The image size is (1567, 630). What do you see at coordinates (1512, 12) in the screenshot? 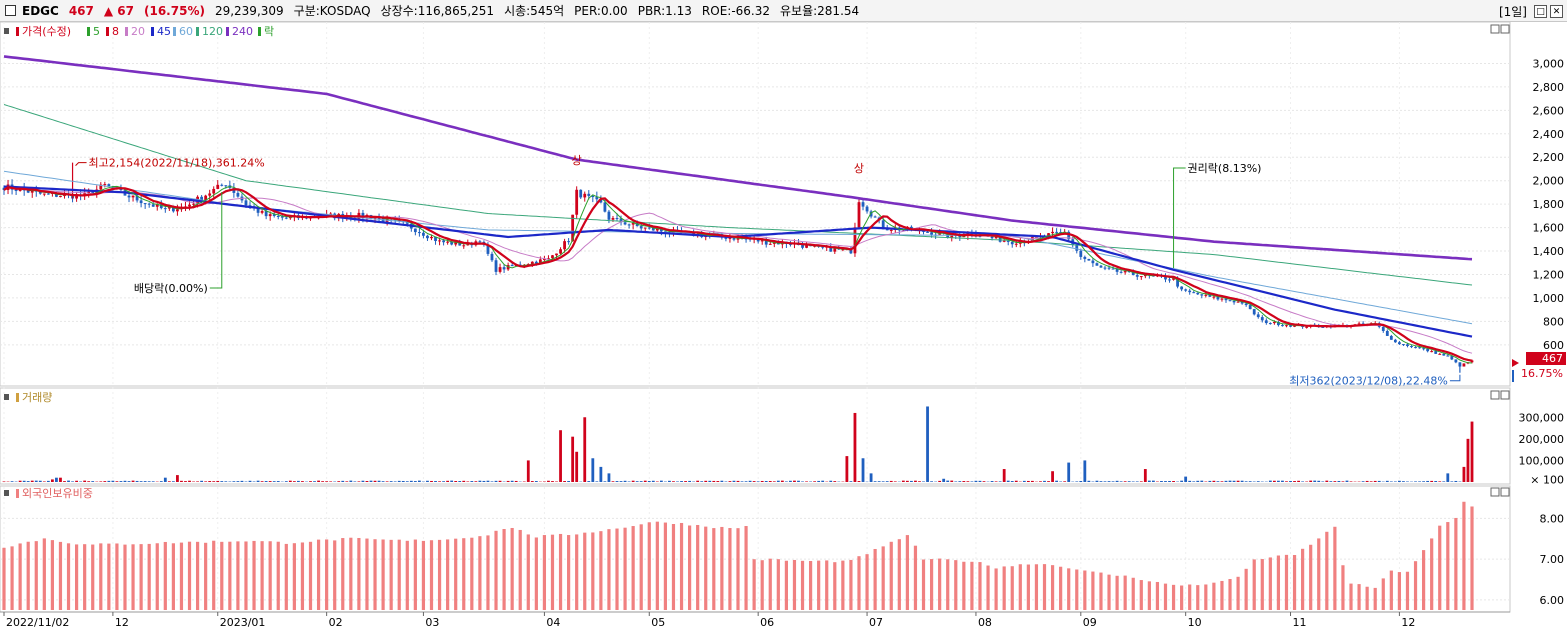
I see `period-selector: [1일]` at bounding box center [1512, 12].